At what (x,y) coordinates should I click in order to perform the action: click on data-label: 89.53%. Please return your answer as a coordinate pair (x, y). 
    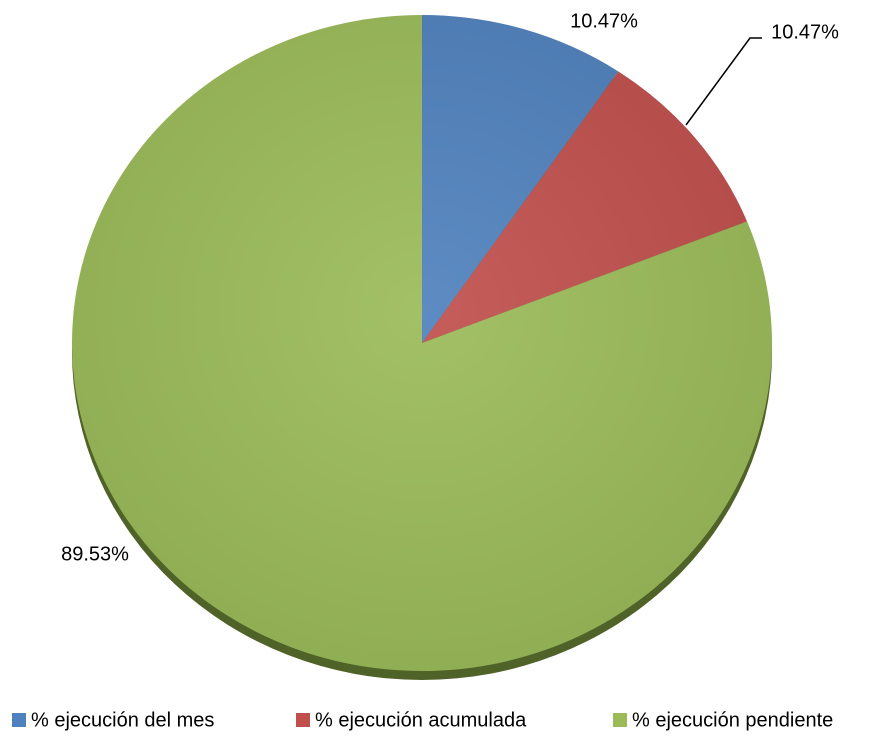
    Looking at the image, I should click on (95, 554).